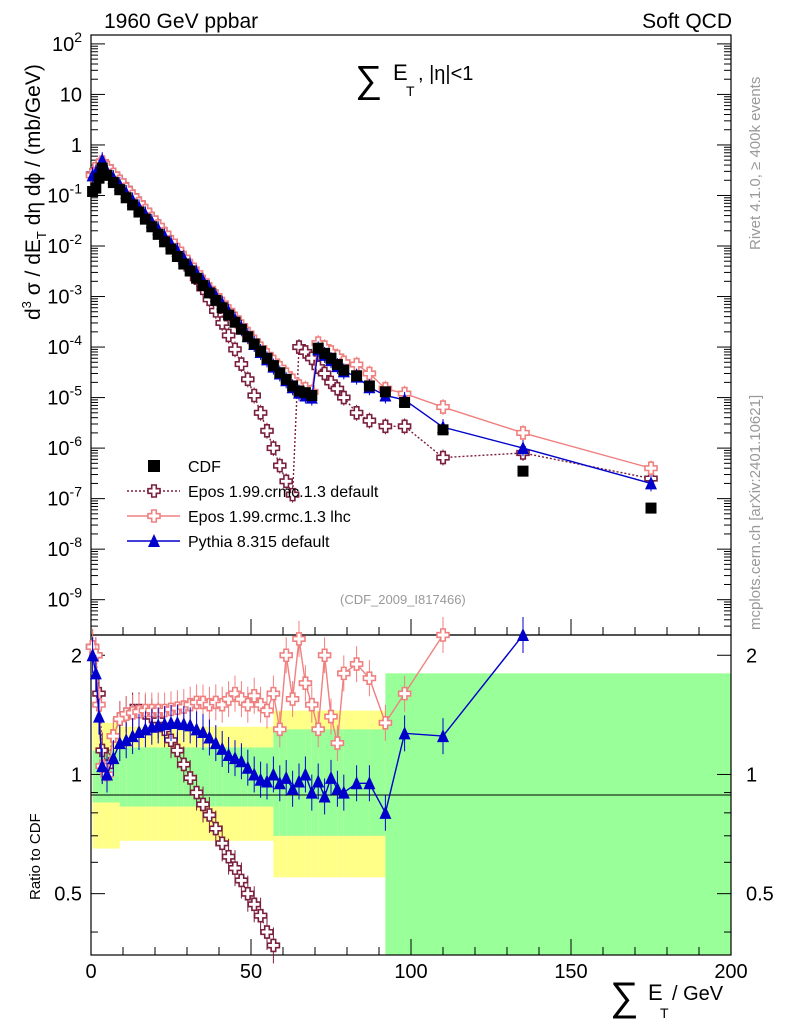  What do you see at coordinates (76, 146) in the screenshot?
I see `y-tick-label: 1` at bounding box center [76, 146].